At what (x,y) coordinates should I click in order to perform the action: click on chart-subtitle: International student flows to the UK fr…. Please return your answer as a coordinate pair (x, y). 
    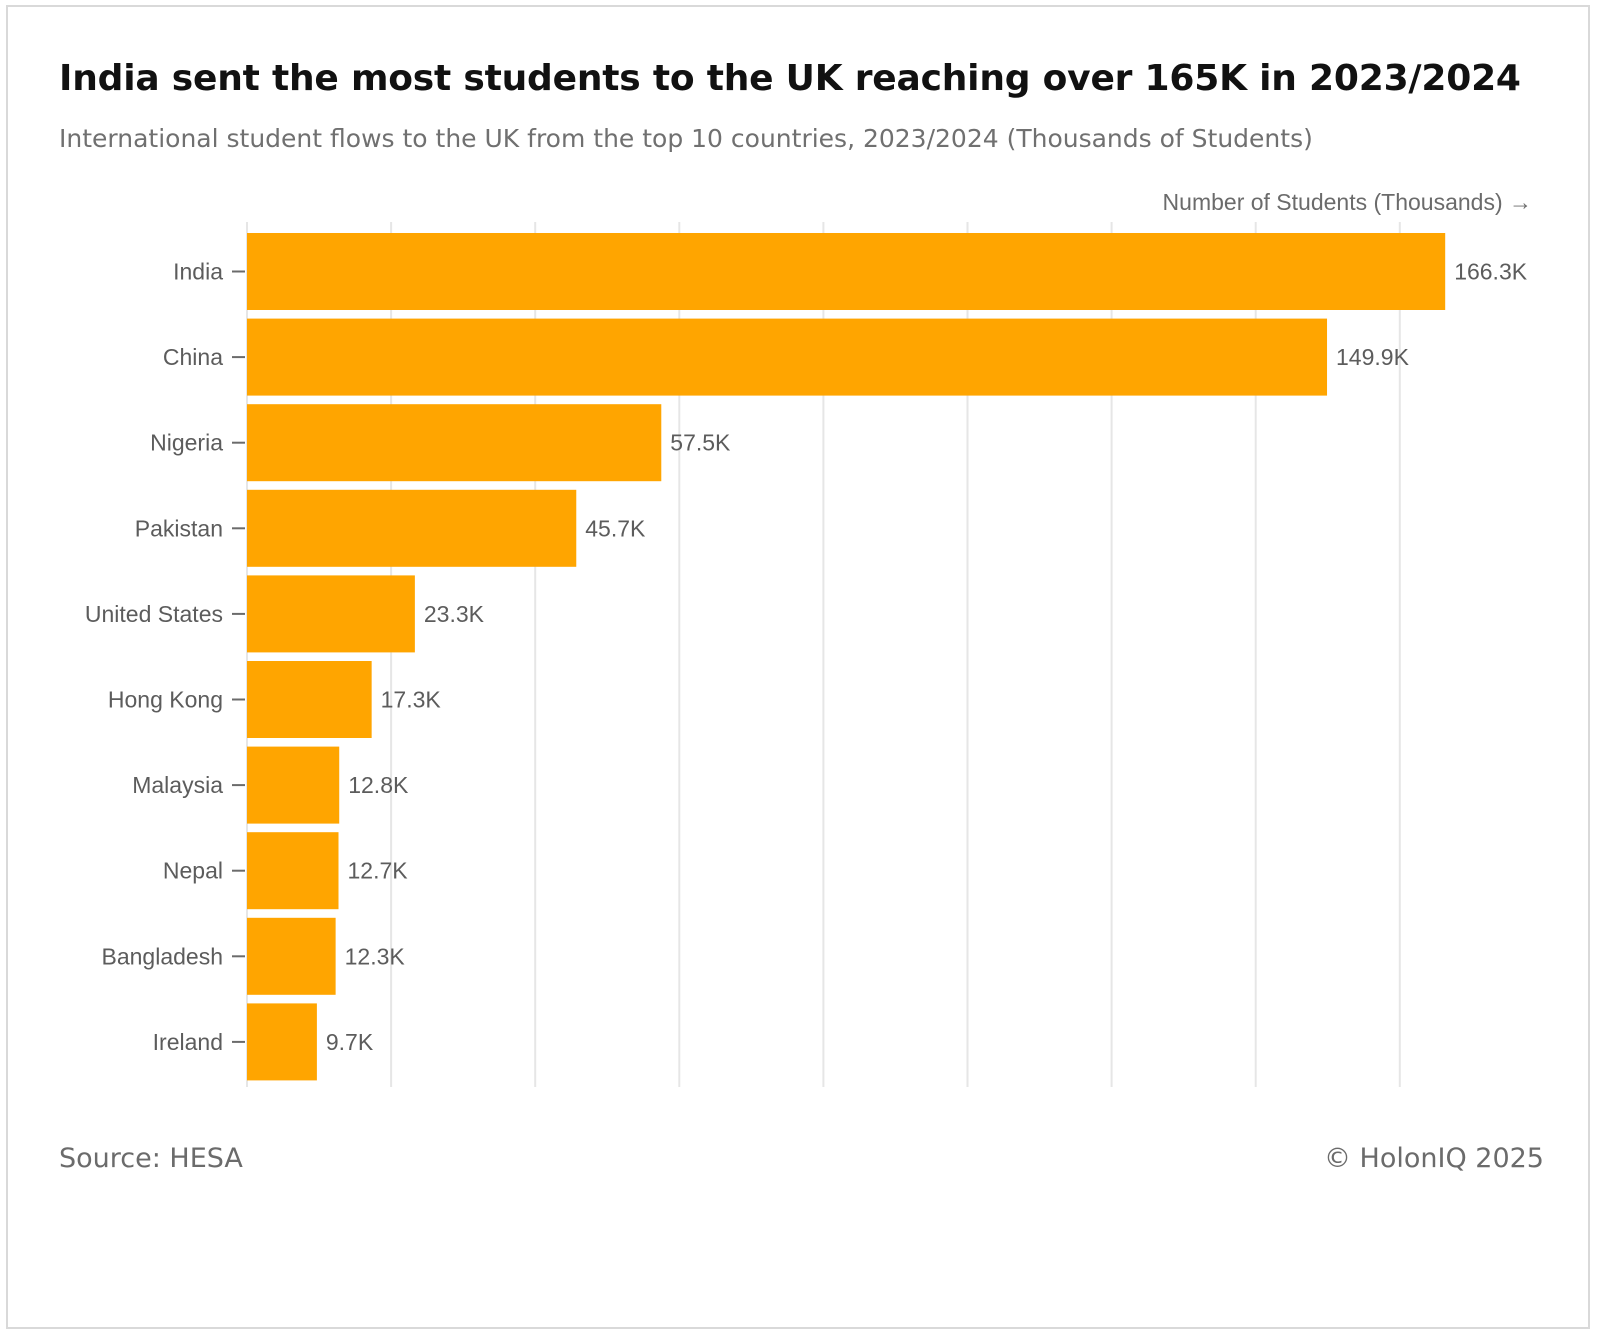
    Looking at the image, I should click on (686, 138).